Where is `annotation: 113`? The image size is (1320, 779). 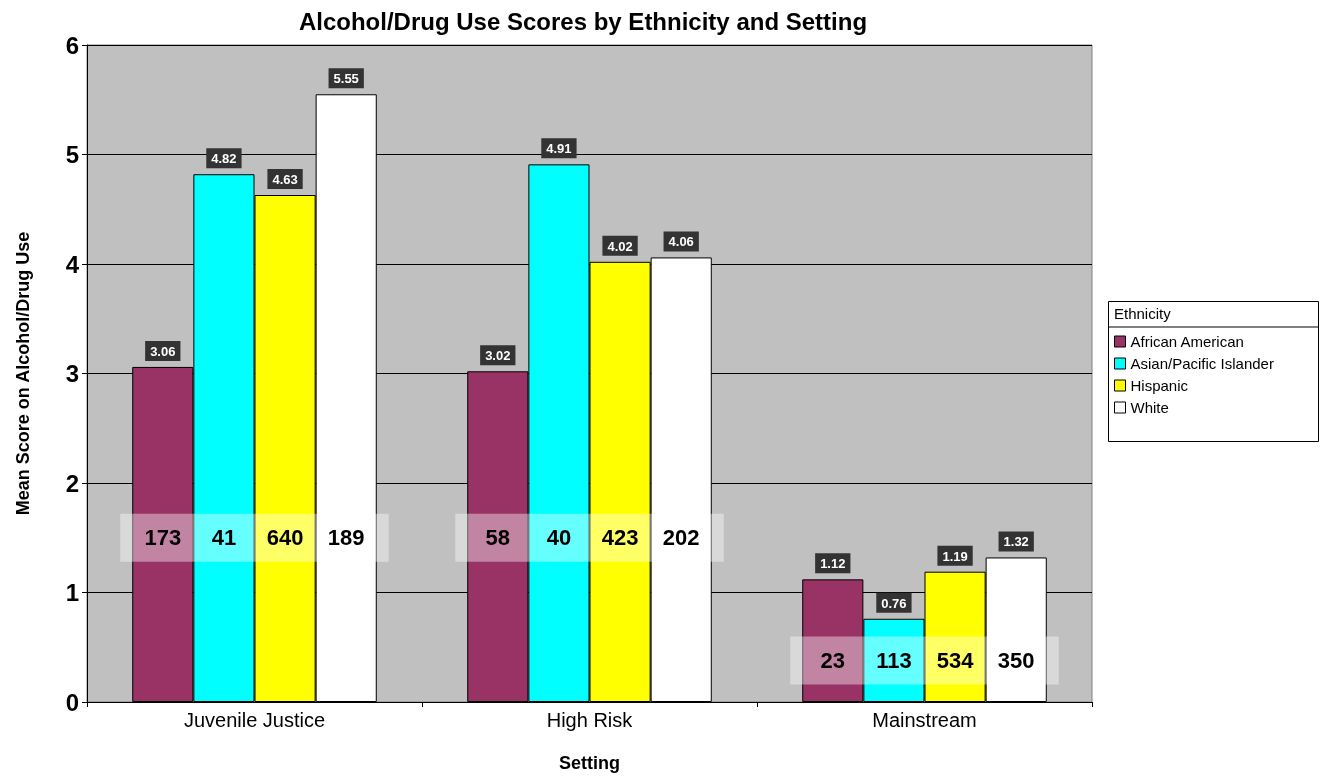
annotation: 113 is located at coordinates (894, 660).